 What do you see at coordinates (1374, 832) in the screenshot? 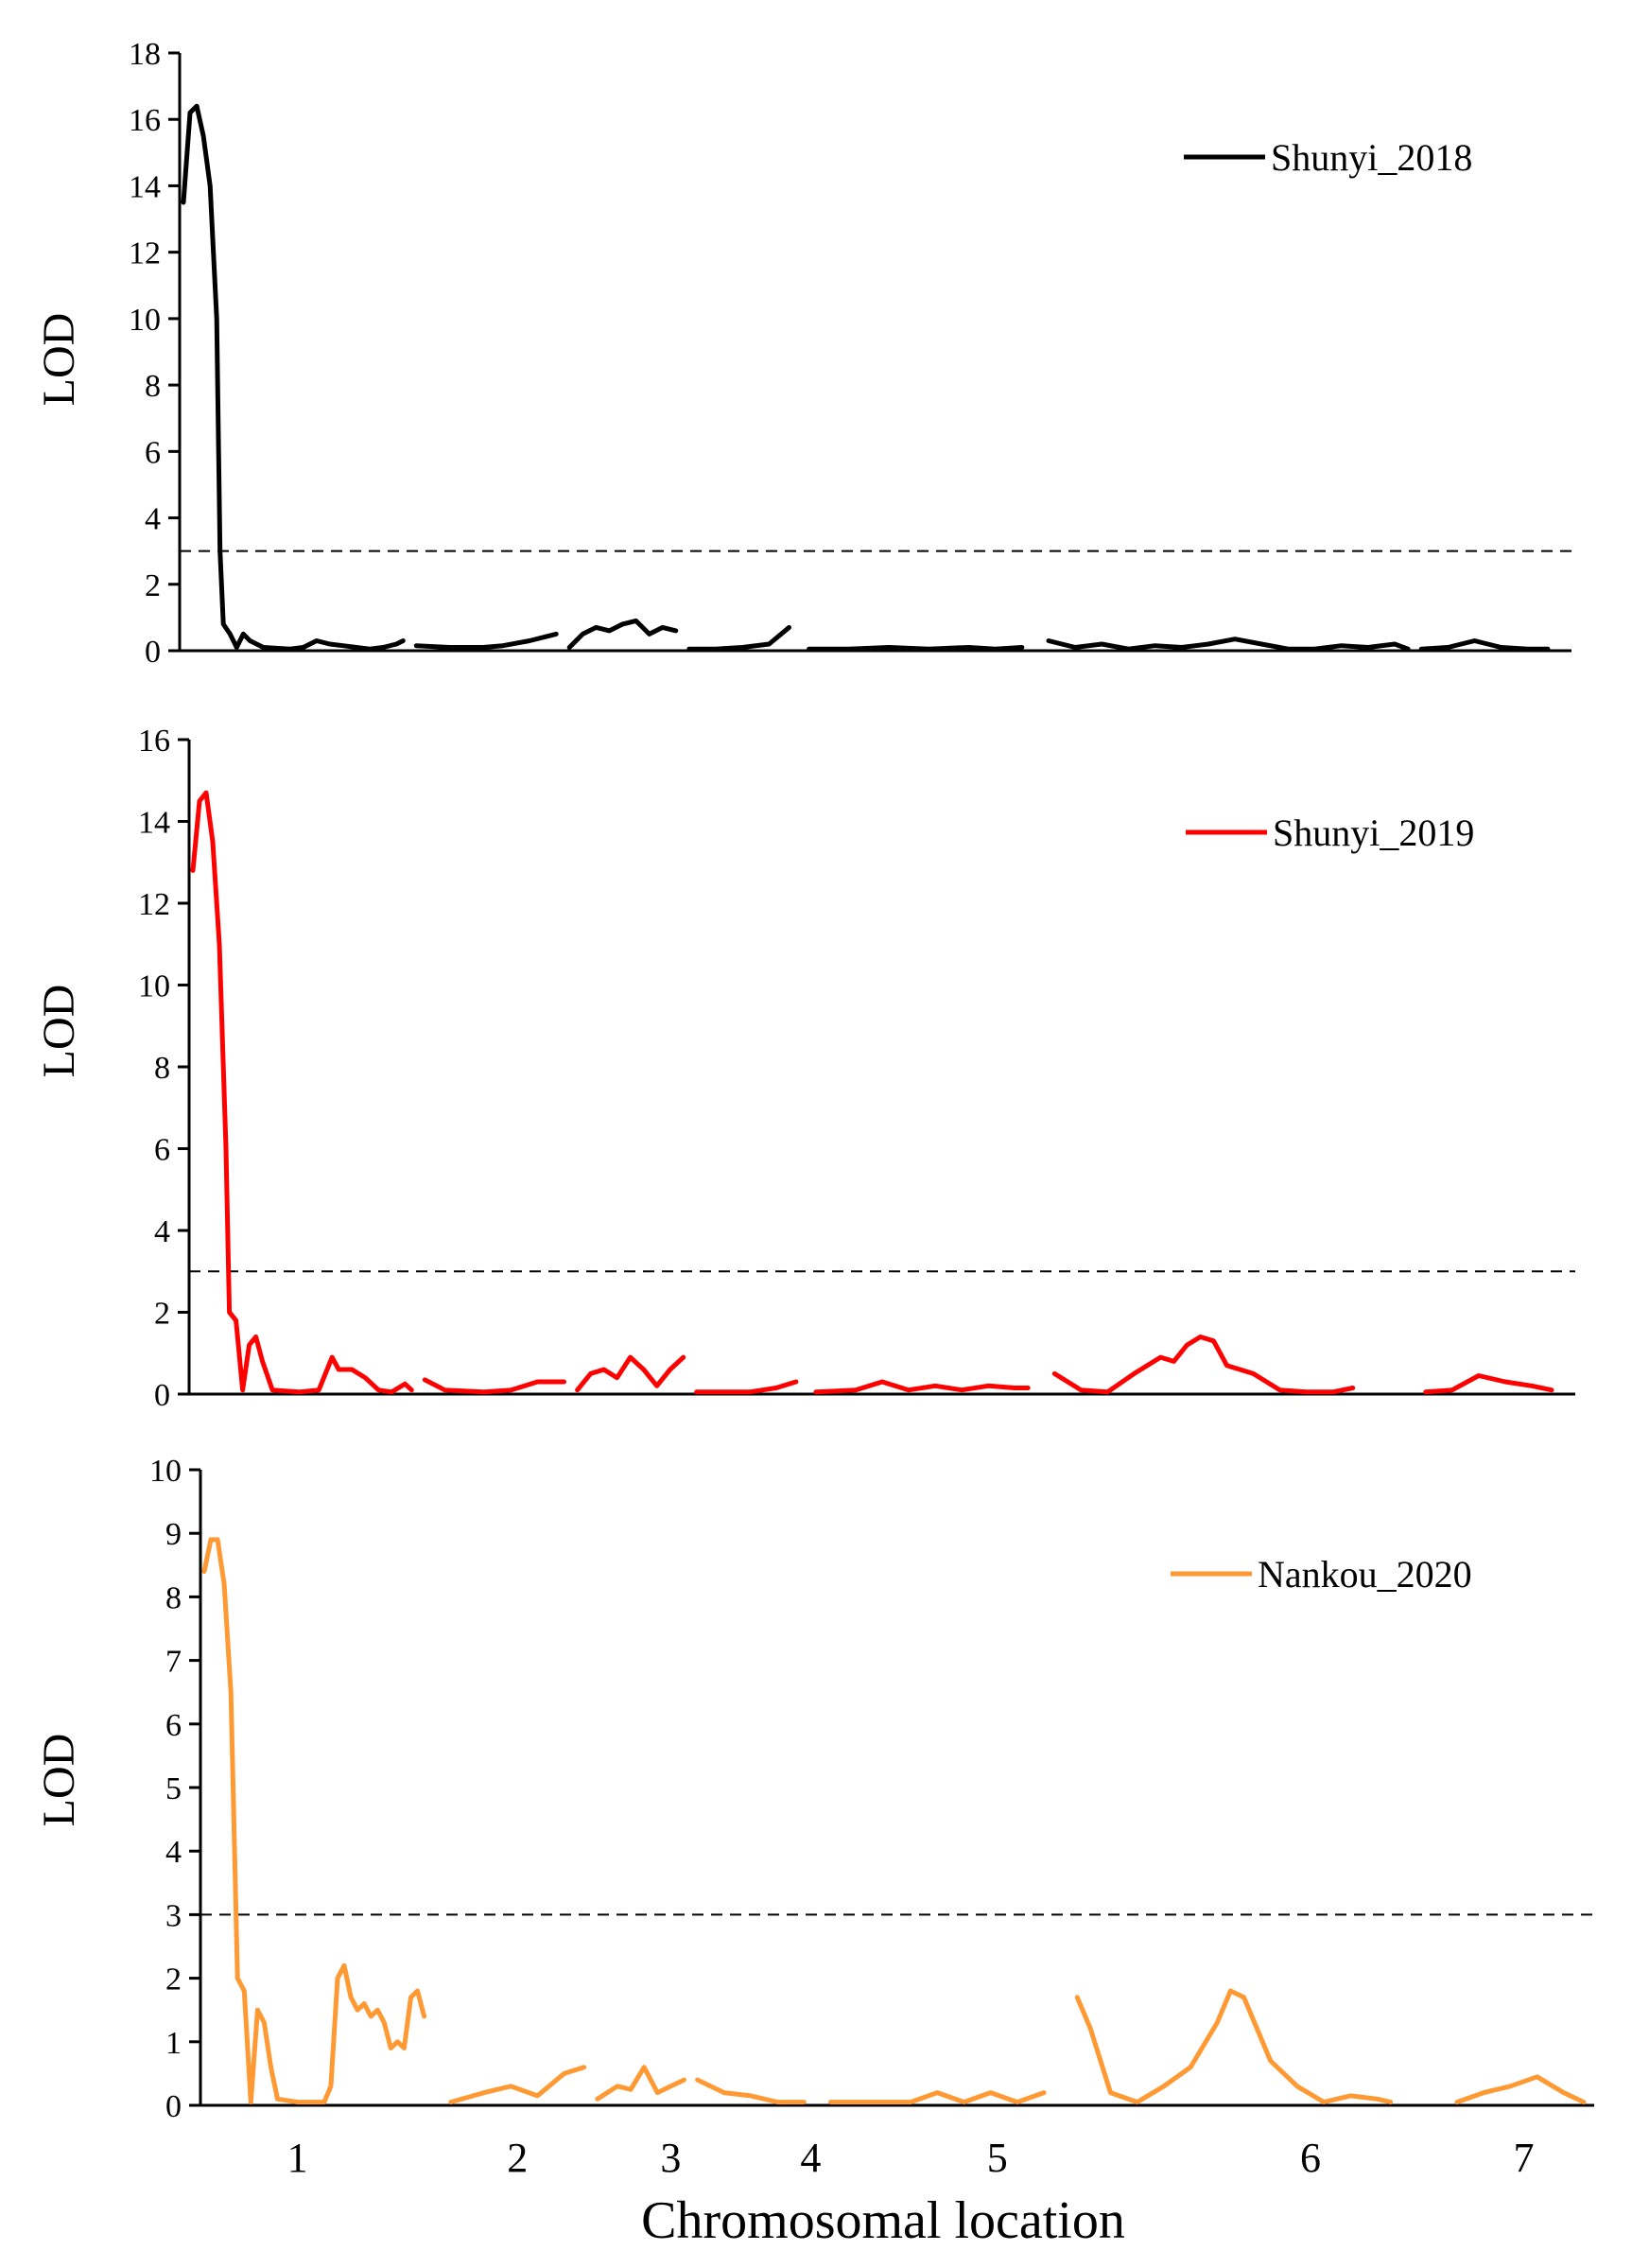
I see `legend-label: Shunyi_2019` at bounding box center [1374, 832].